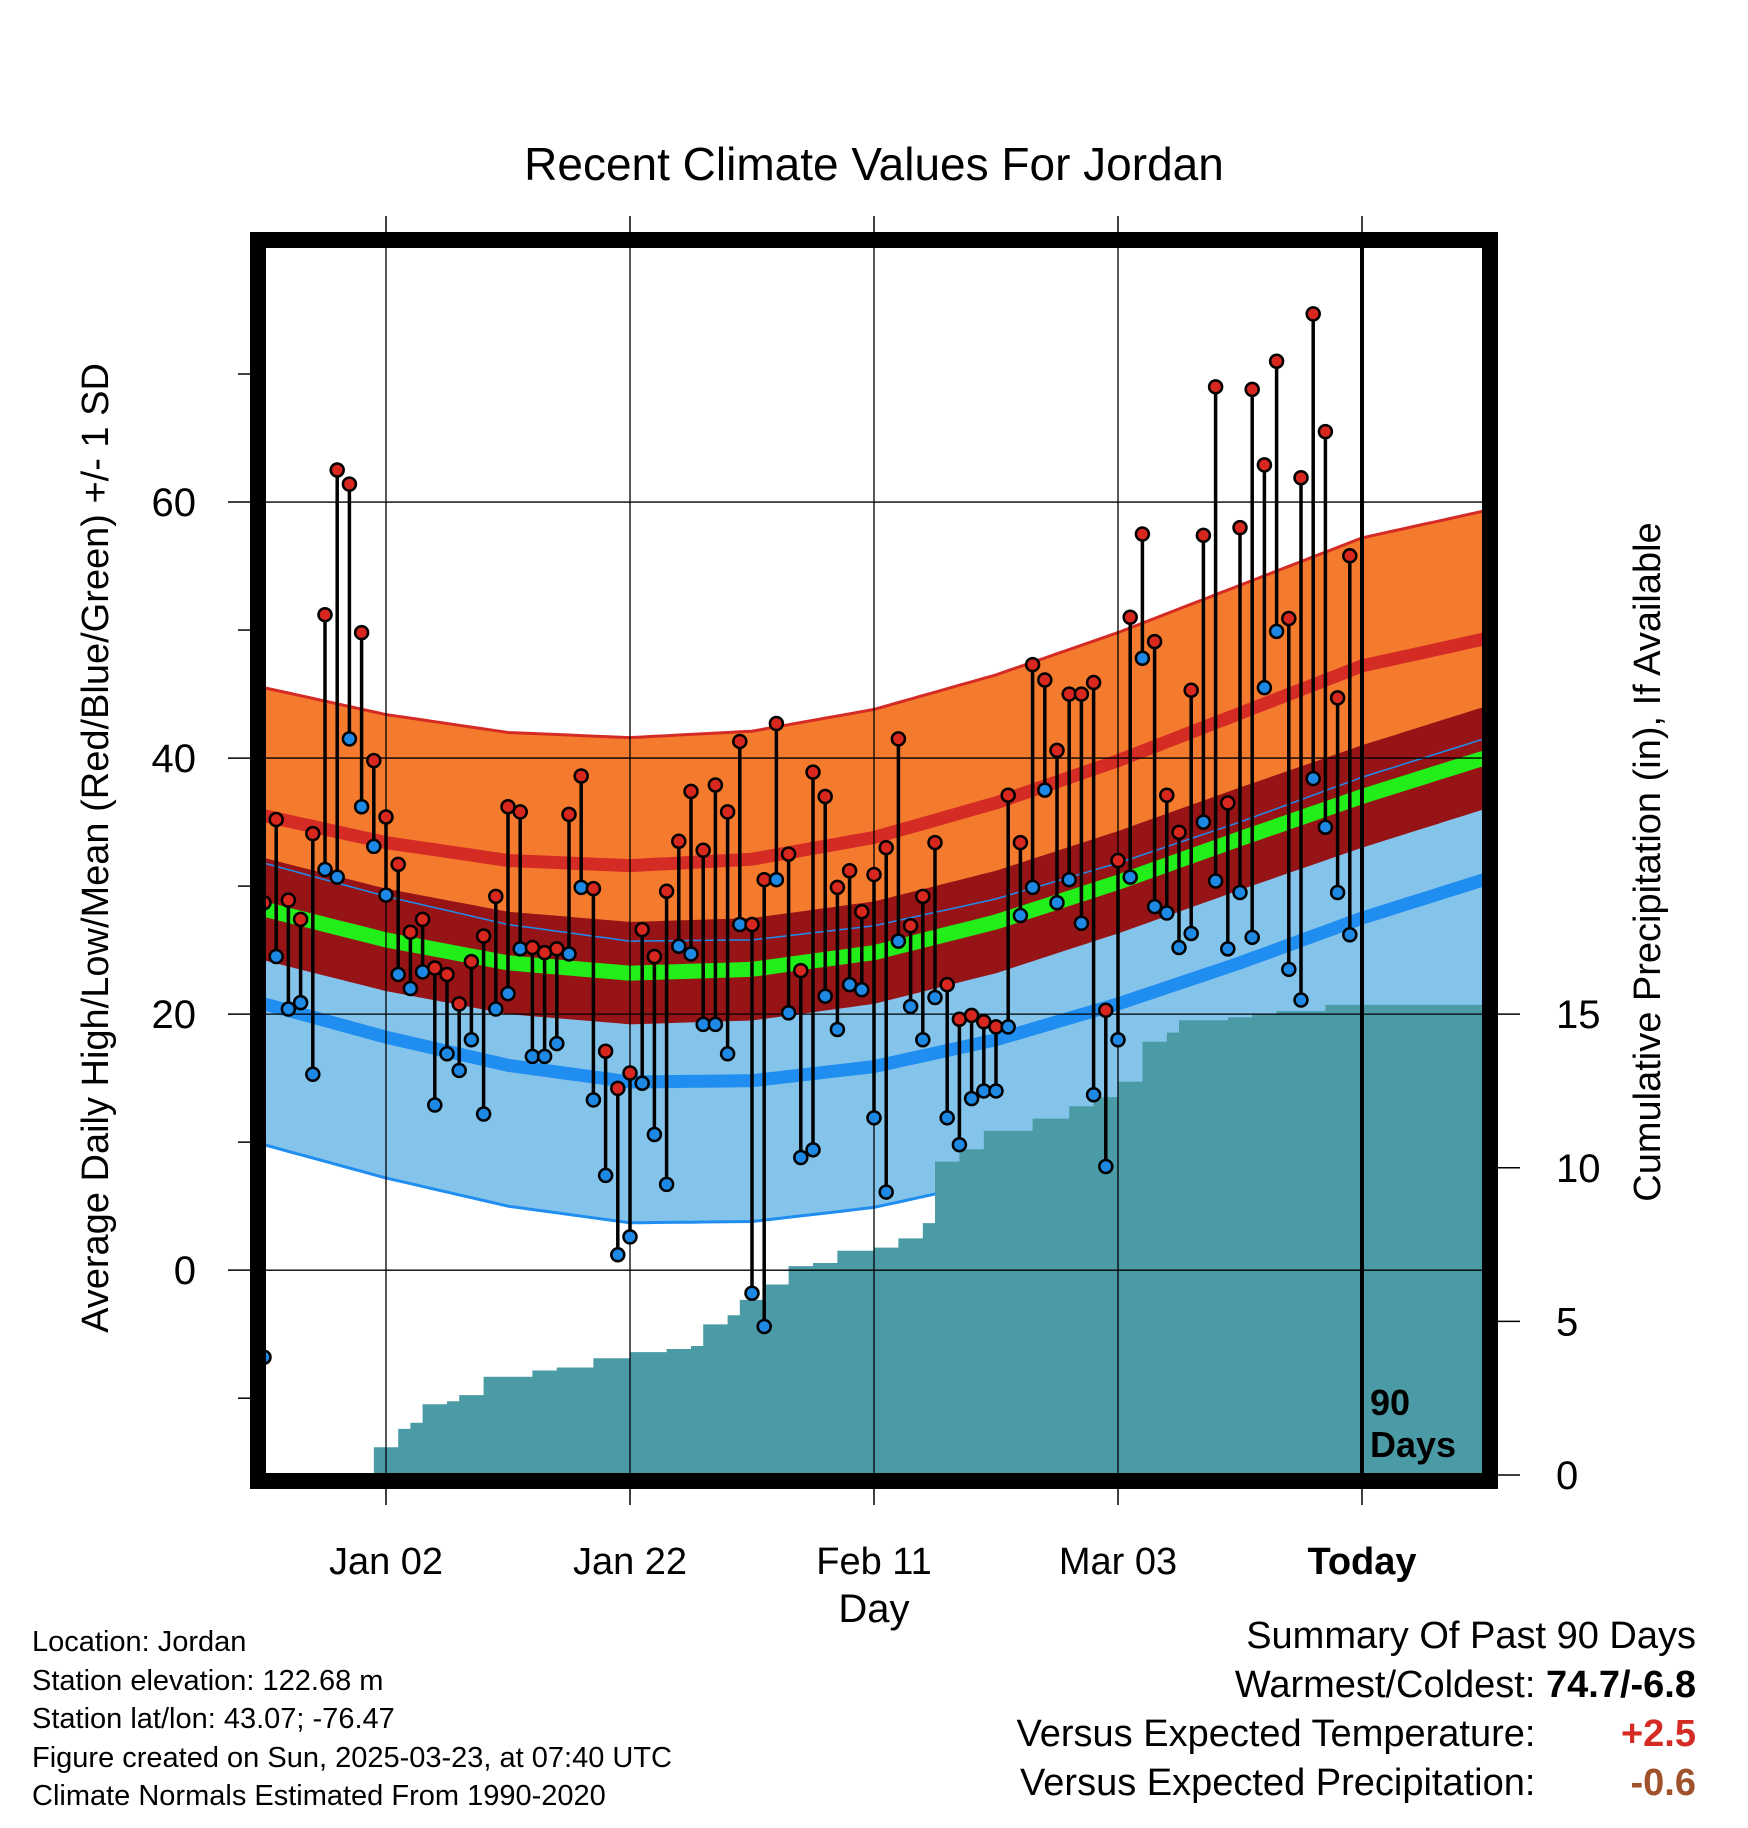 This screenshot has width=1748, height=1828. What do you see at coordinates (1413, 1444) in the screenshot?
I see `today-days-label-line: Days` at bounding box center [1413, 1444].